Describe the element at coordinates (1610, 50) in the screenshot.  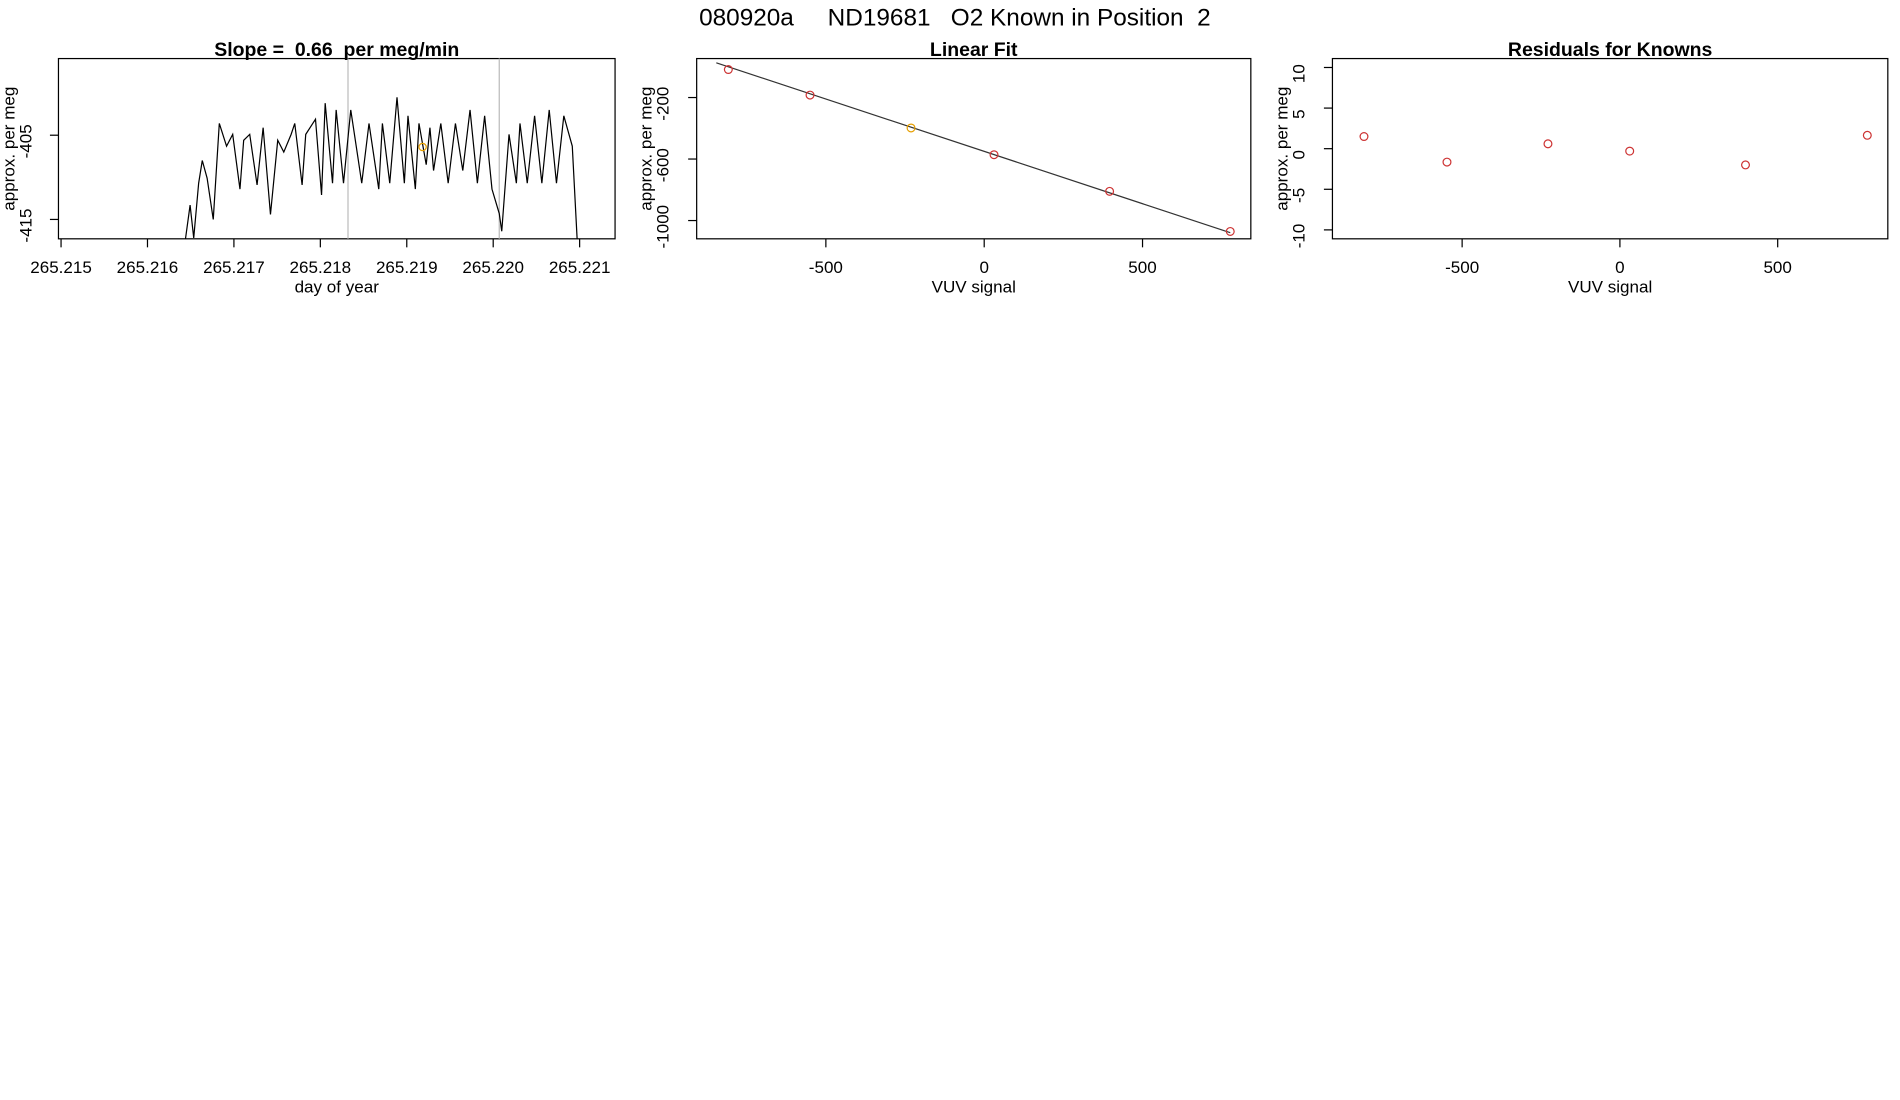
I see `panel-title: Residuals for Knowns` at that location.